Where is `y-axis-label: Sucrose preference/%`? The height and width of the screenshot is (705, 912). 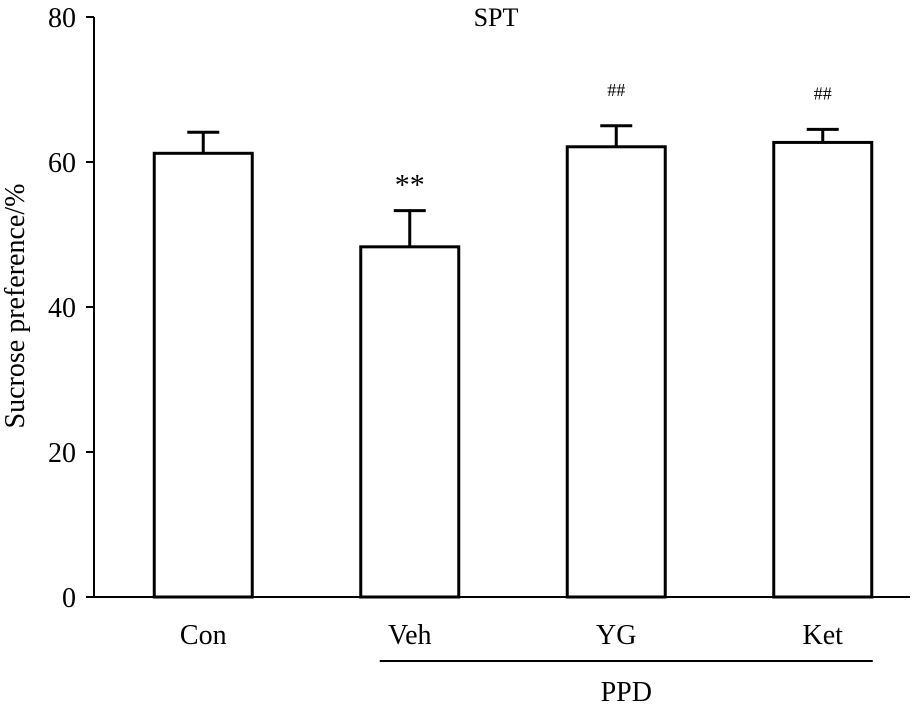 y-axis-label: Sucrose preference/% is located at coordinates (15, 306).